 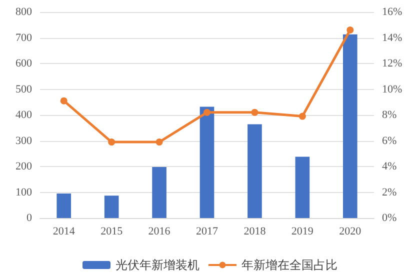 I want to click on y2-tick-label: 4%, so click(x=389, y=166).